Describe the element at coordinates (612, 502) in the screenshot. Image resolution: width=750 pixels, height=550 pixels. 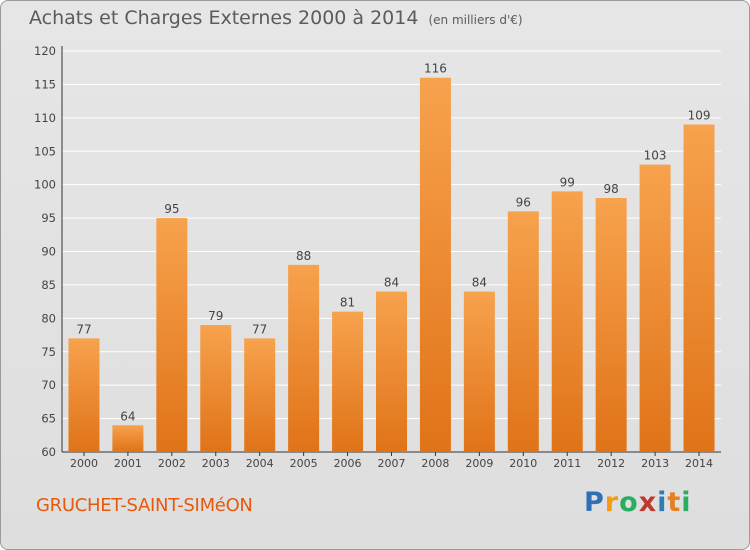
I see `logo-letter: r` at that location.